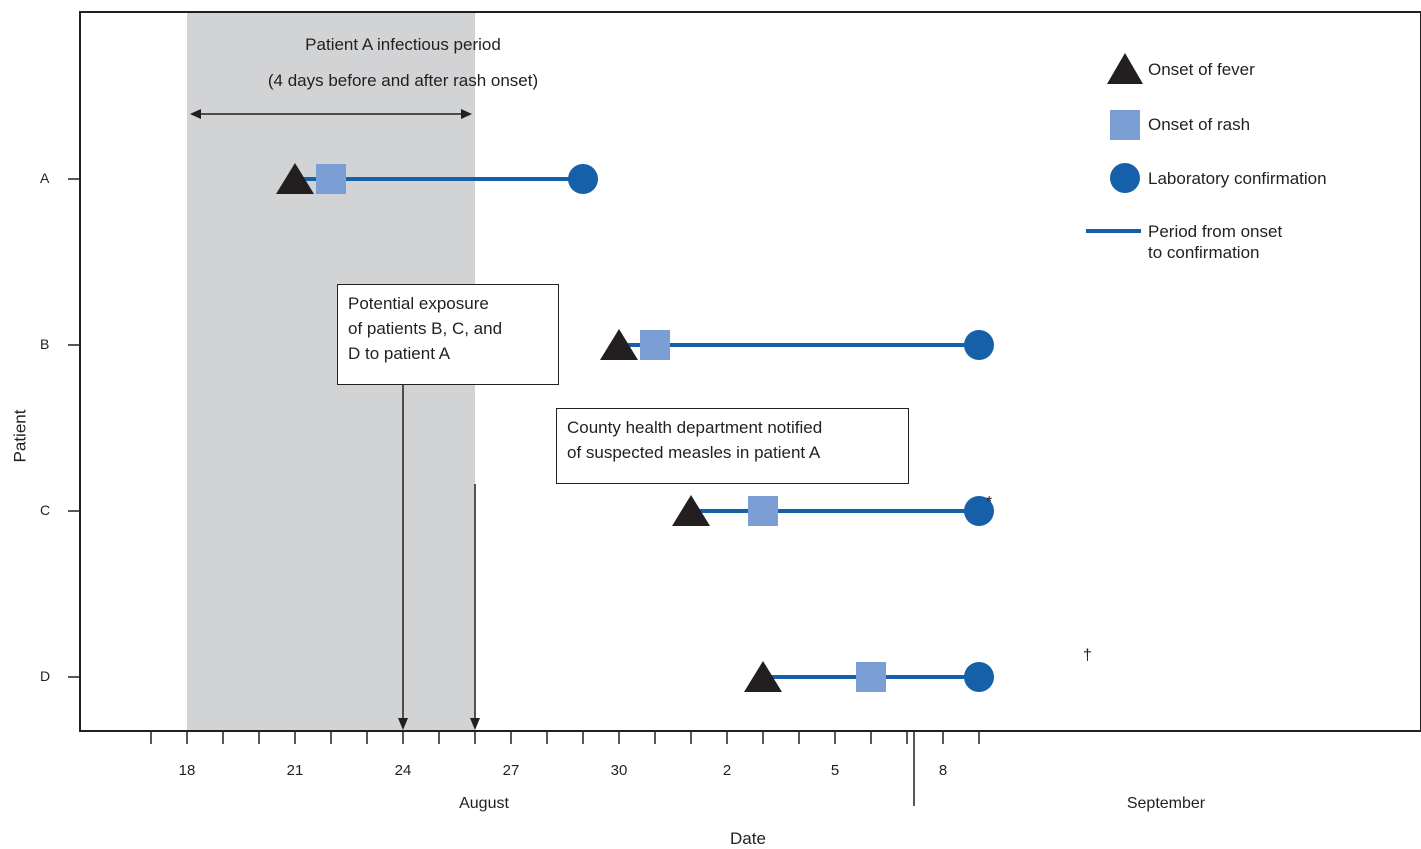 This screenshot has width=1421, height=849. I want to click on legend-markers, so click(1114, 143).